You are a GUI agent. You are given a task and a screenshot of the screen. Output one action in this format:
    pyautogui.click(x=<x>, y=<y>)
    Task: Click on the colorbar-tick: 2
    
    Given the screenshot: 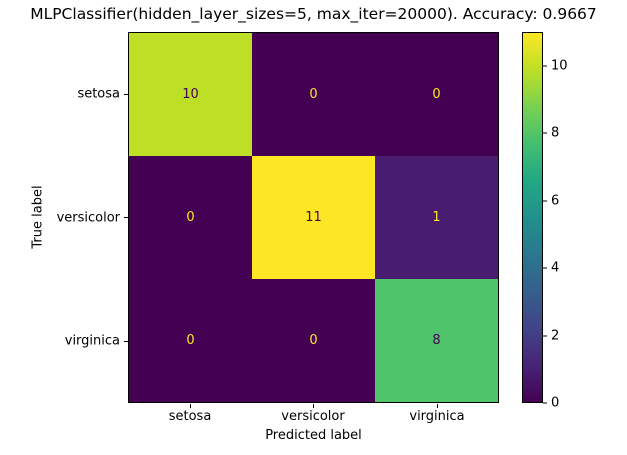 What is the action you would take?
    pyautogui.click(x=551, y=335)
    